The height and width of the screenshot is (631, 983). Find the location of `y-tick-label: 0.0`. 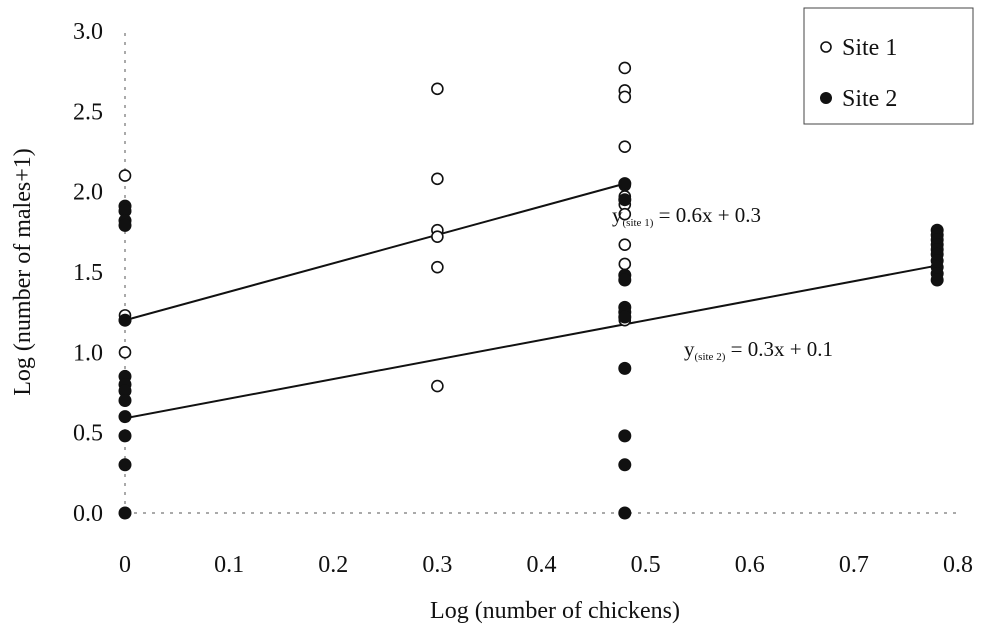

y-tick-label: 0.0 is located at coordinates (88, 514).